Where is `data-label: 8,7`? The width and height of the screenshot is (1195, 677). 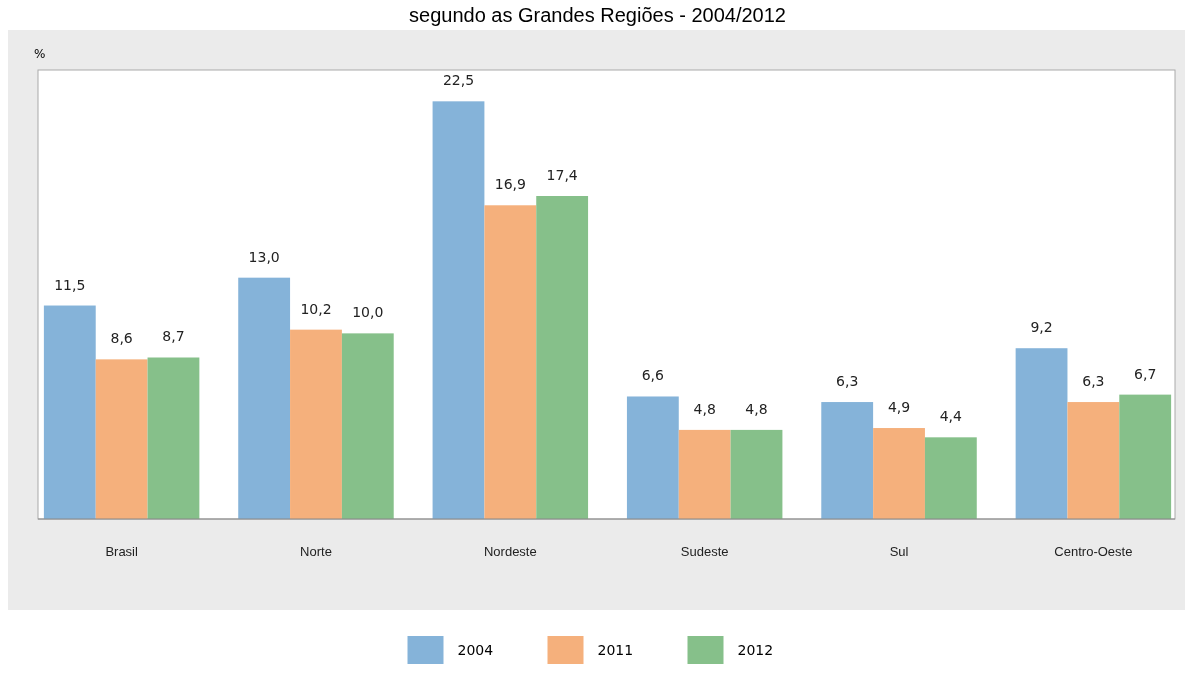 data-label: 8,7 is located at coordinates (173, 336).